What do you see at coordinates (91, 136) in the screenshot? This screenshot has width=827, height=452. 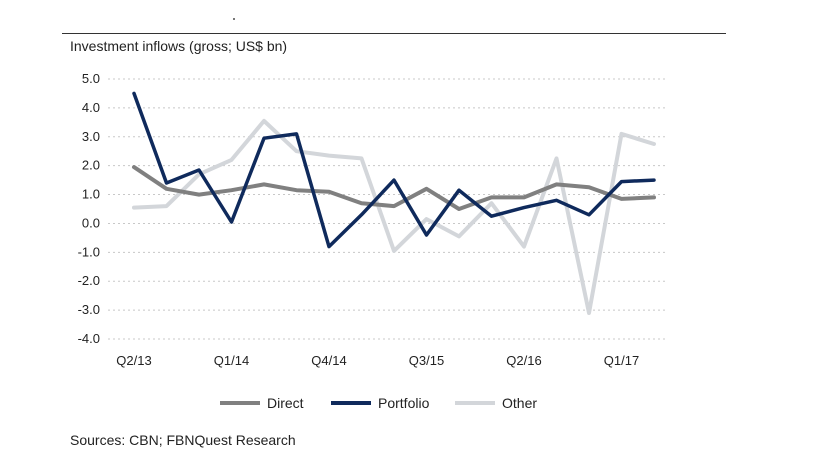 I see `y-tick-label: 3.0` at bounding box center [91, 136].